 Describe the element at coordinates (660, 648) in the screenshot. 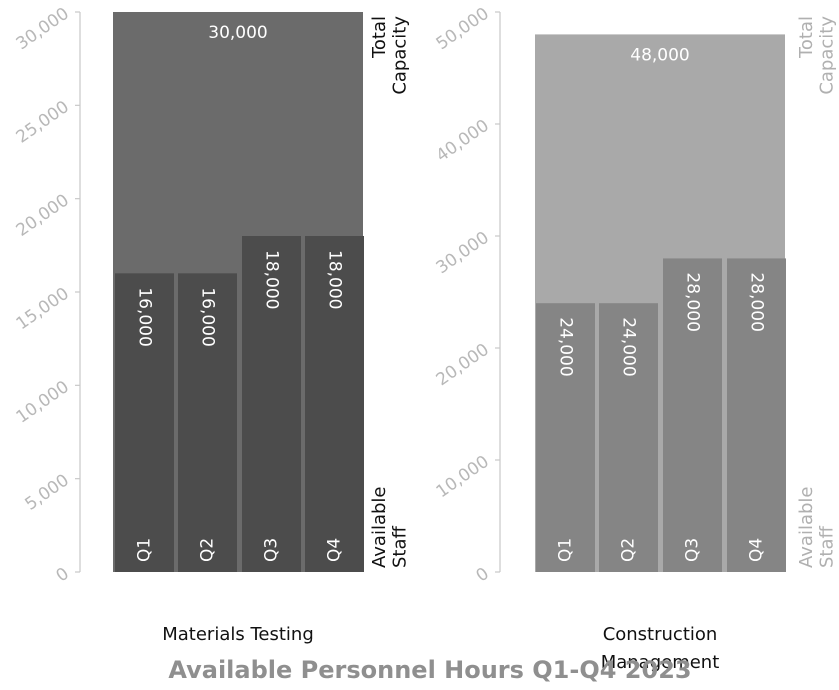

I see `chart-title-construction: Construction Management` at that location.